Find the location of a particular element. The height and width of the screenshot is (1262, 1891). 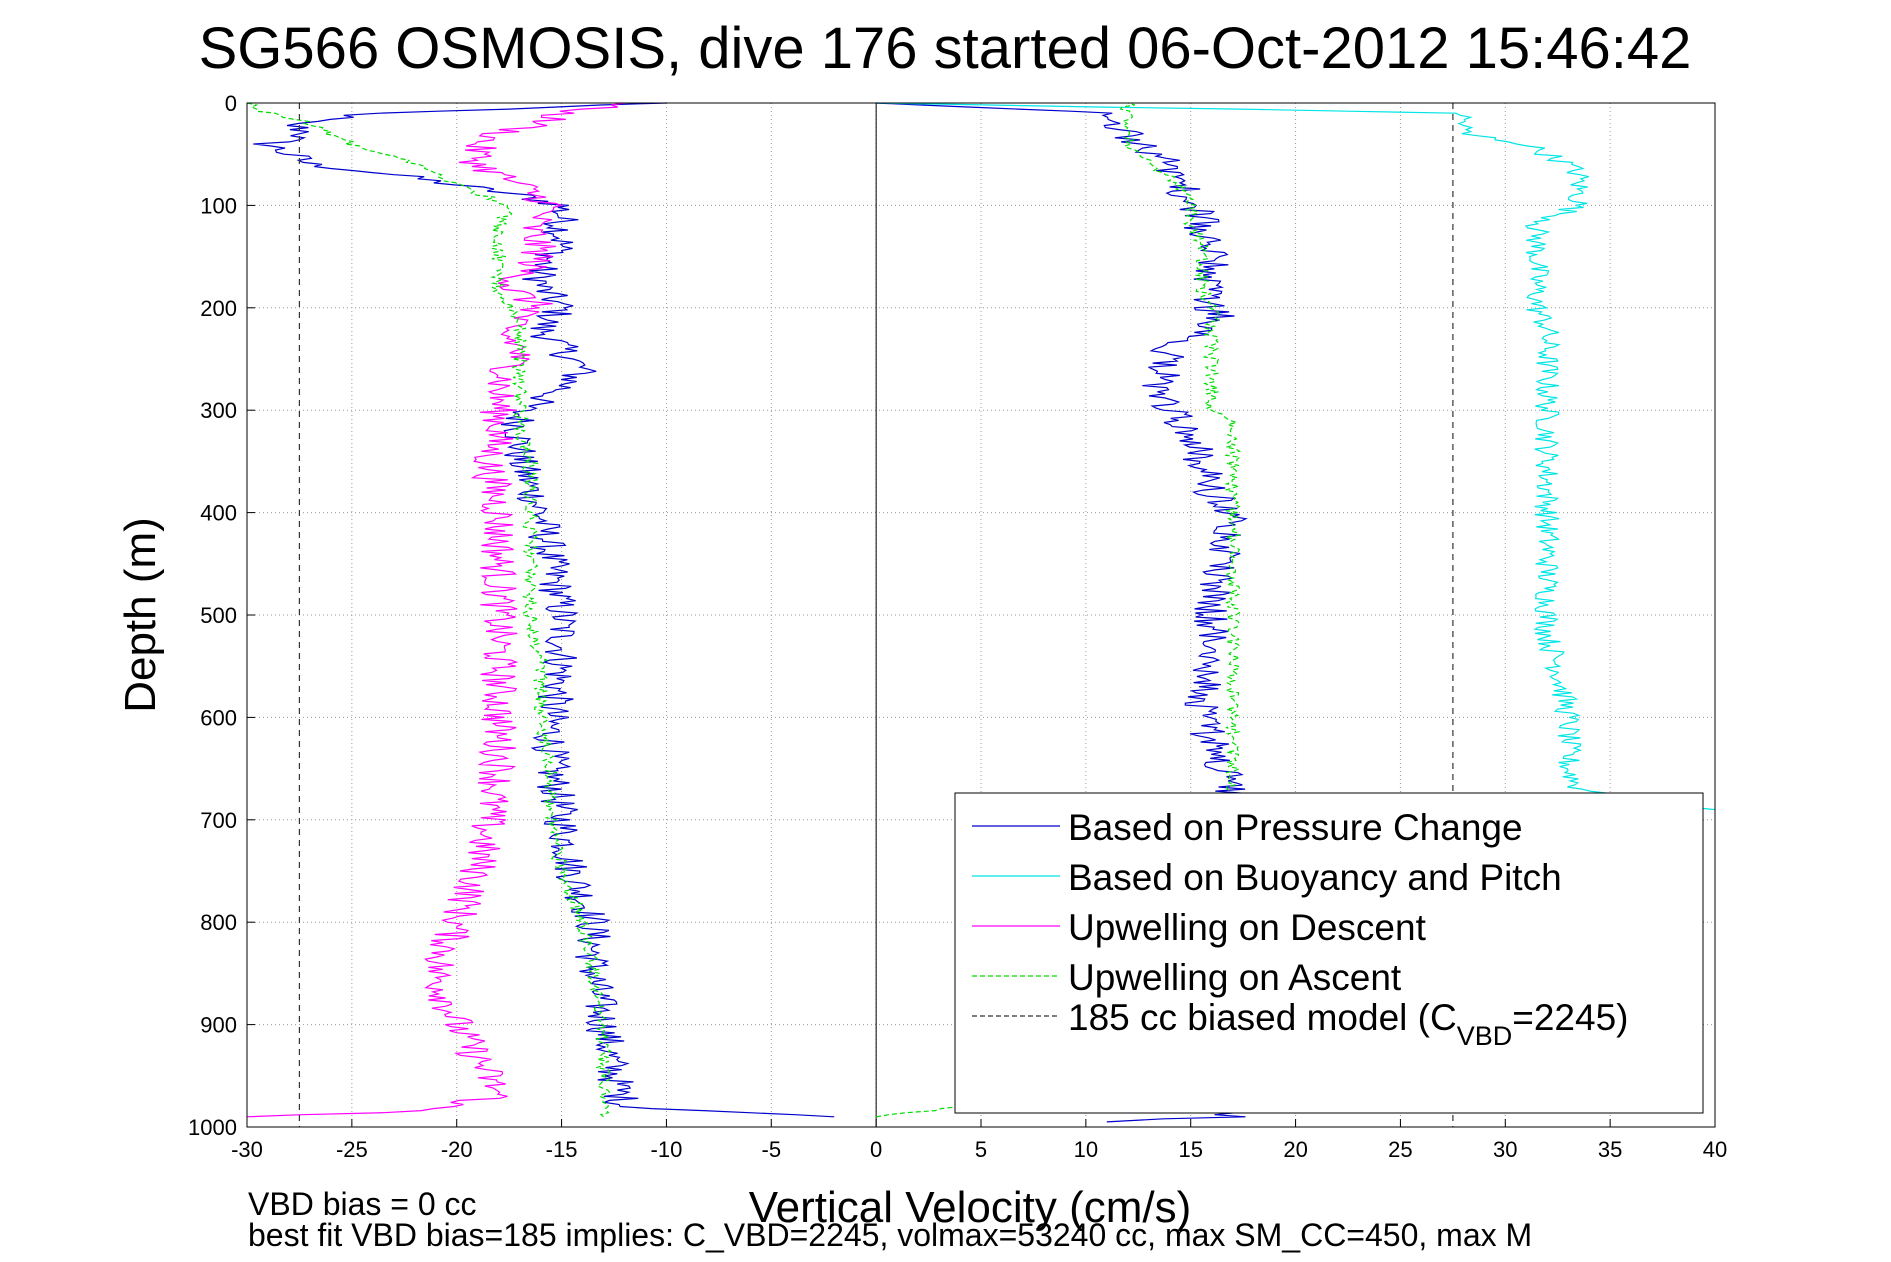

x-tick-label: 40 is located at coordinates (1715, 1149).